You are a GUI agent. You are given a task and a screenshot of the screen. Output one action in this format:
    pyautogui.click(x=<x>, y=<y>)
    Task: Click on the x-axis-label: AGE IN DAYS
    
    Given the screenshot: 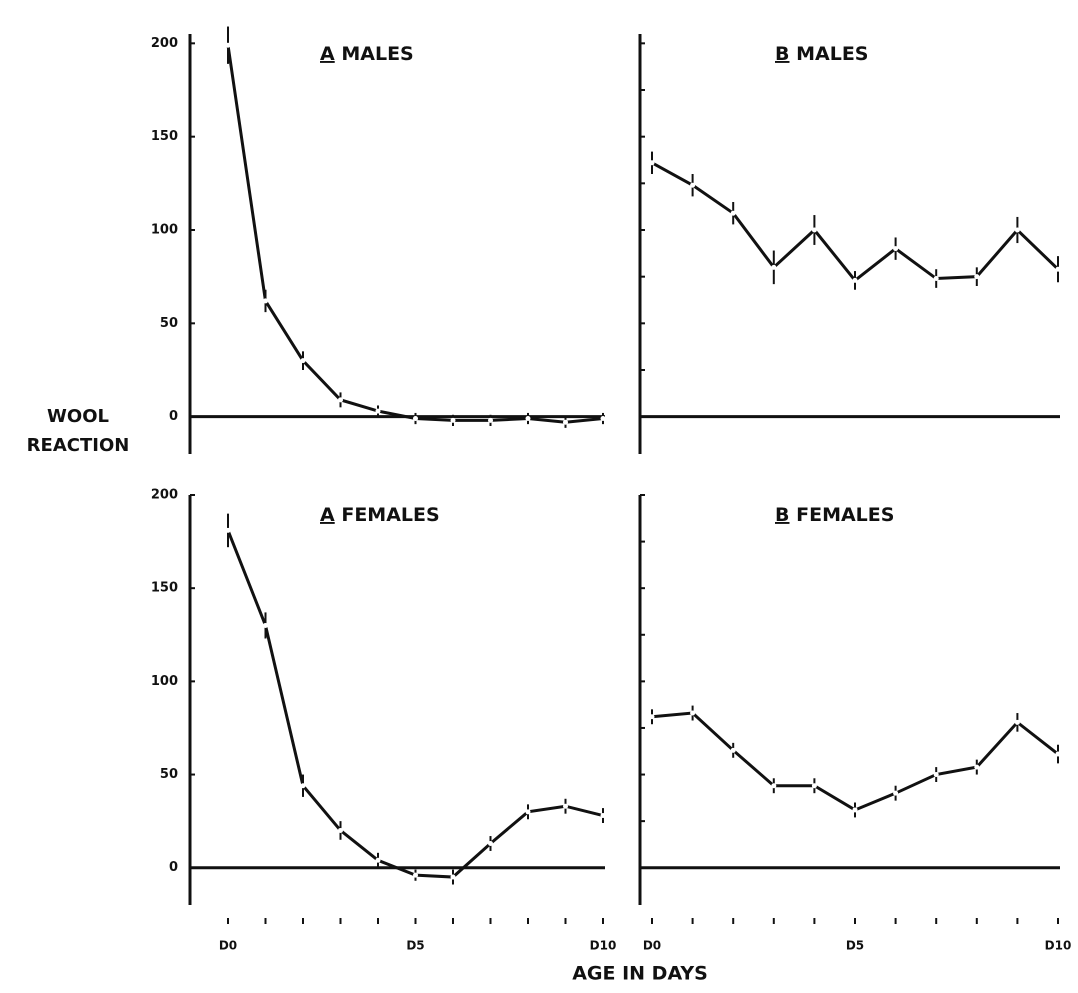 What is the action you would take?
    pyautogui.click(x=640, y=974)
    